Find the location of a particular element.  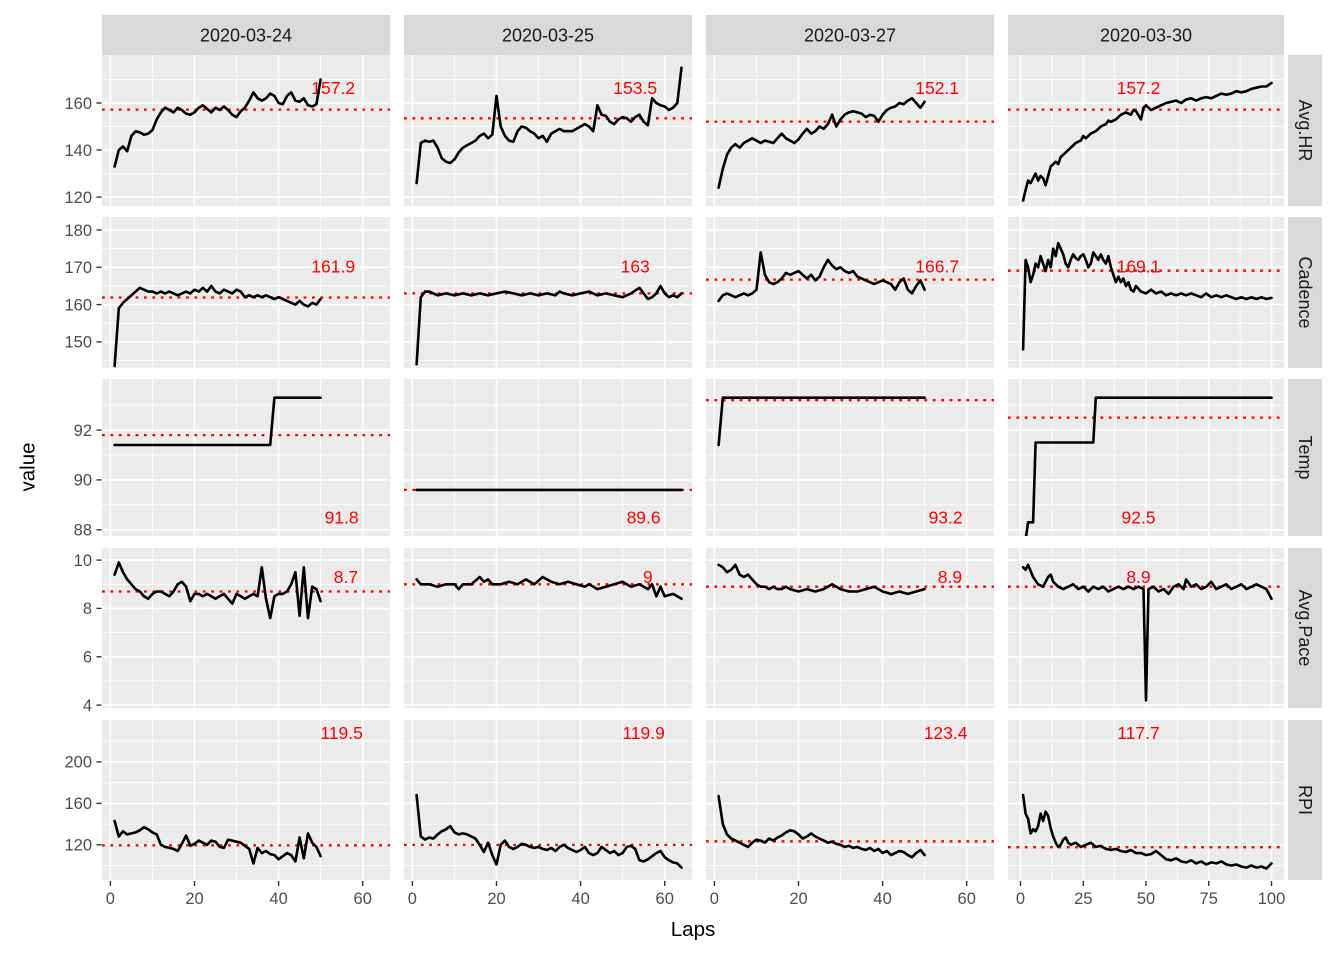

facet-column-label: 2020-03-27 is located at coordinates (850, 35).